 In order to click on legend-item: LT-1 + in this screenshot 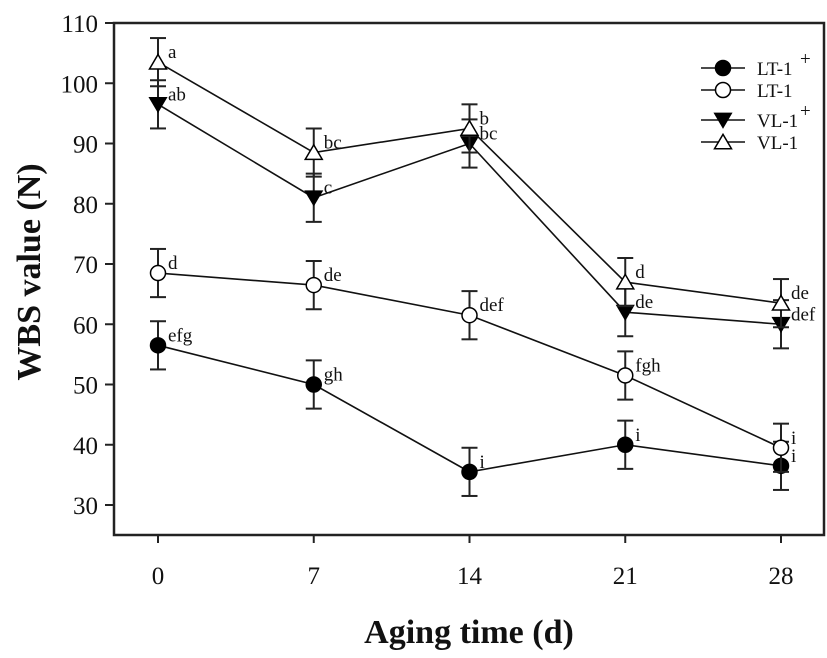, I will do `click(756, 64)`.